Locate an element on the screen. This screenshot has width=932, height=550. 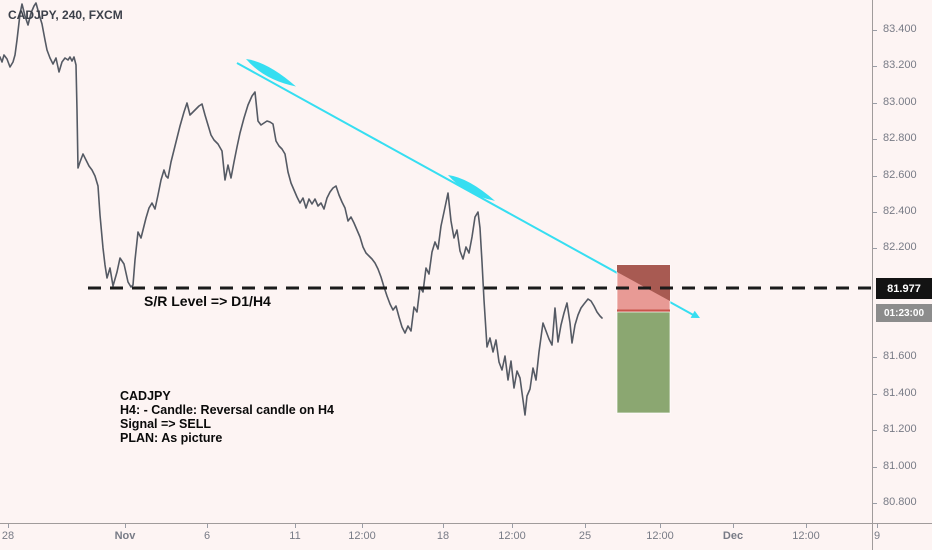
price-axis-label: 82.600 is located at coordinates (900, 175).